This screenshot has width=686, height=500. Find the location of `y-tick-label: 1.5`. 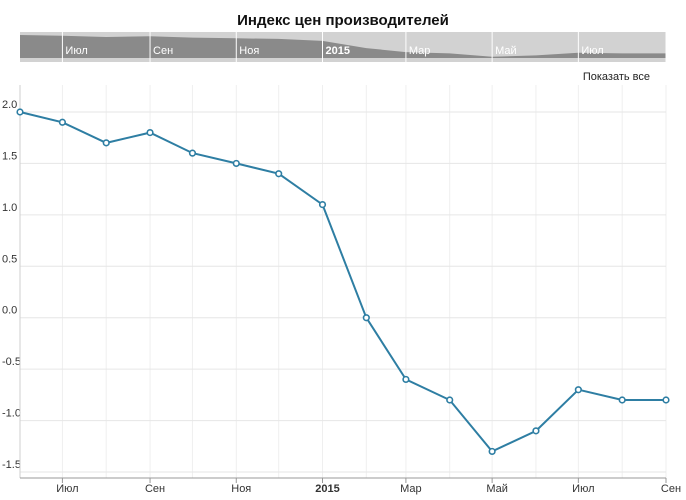

y-tick-label: 1.5 is located at coordinates (9, 156).